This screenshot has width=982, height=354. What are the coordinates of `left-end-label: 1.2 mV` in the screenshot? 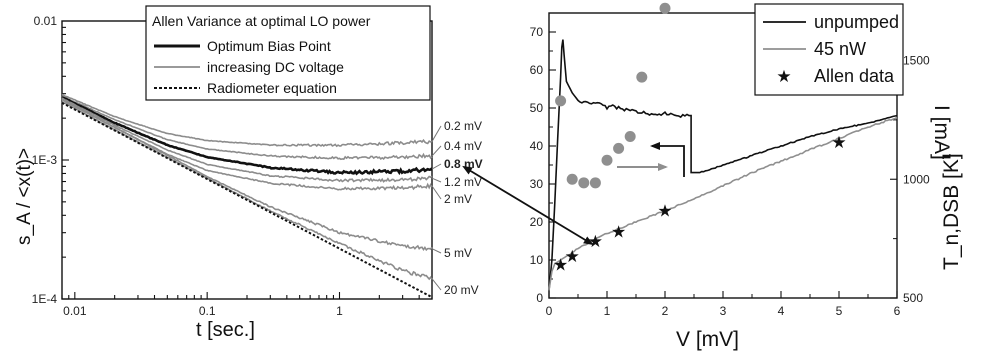 It's located at (463, 182).